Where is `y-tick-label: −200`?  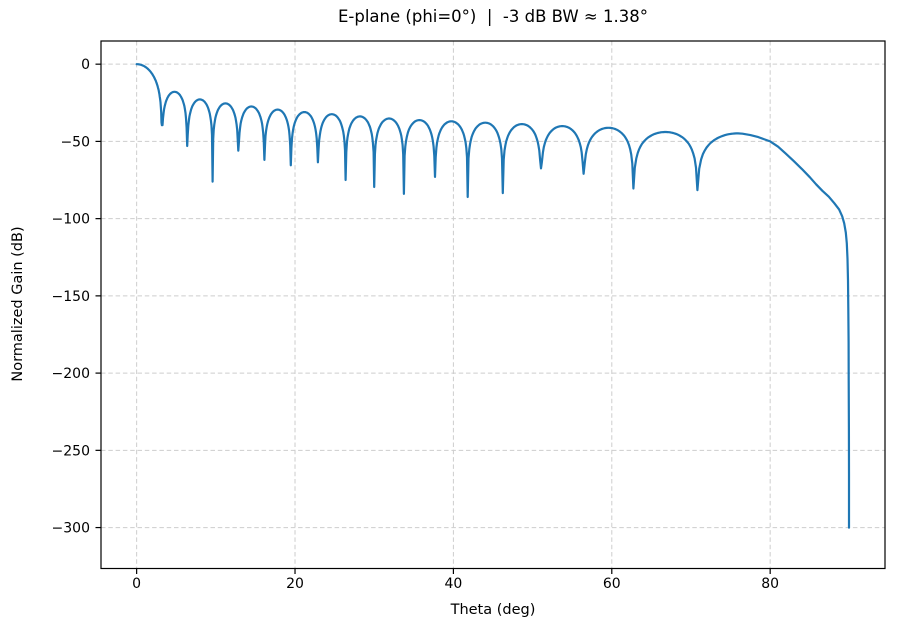 y-tick-label: −200 is located at coordinates (71, 374).